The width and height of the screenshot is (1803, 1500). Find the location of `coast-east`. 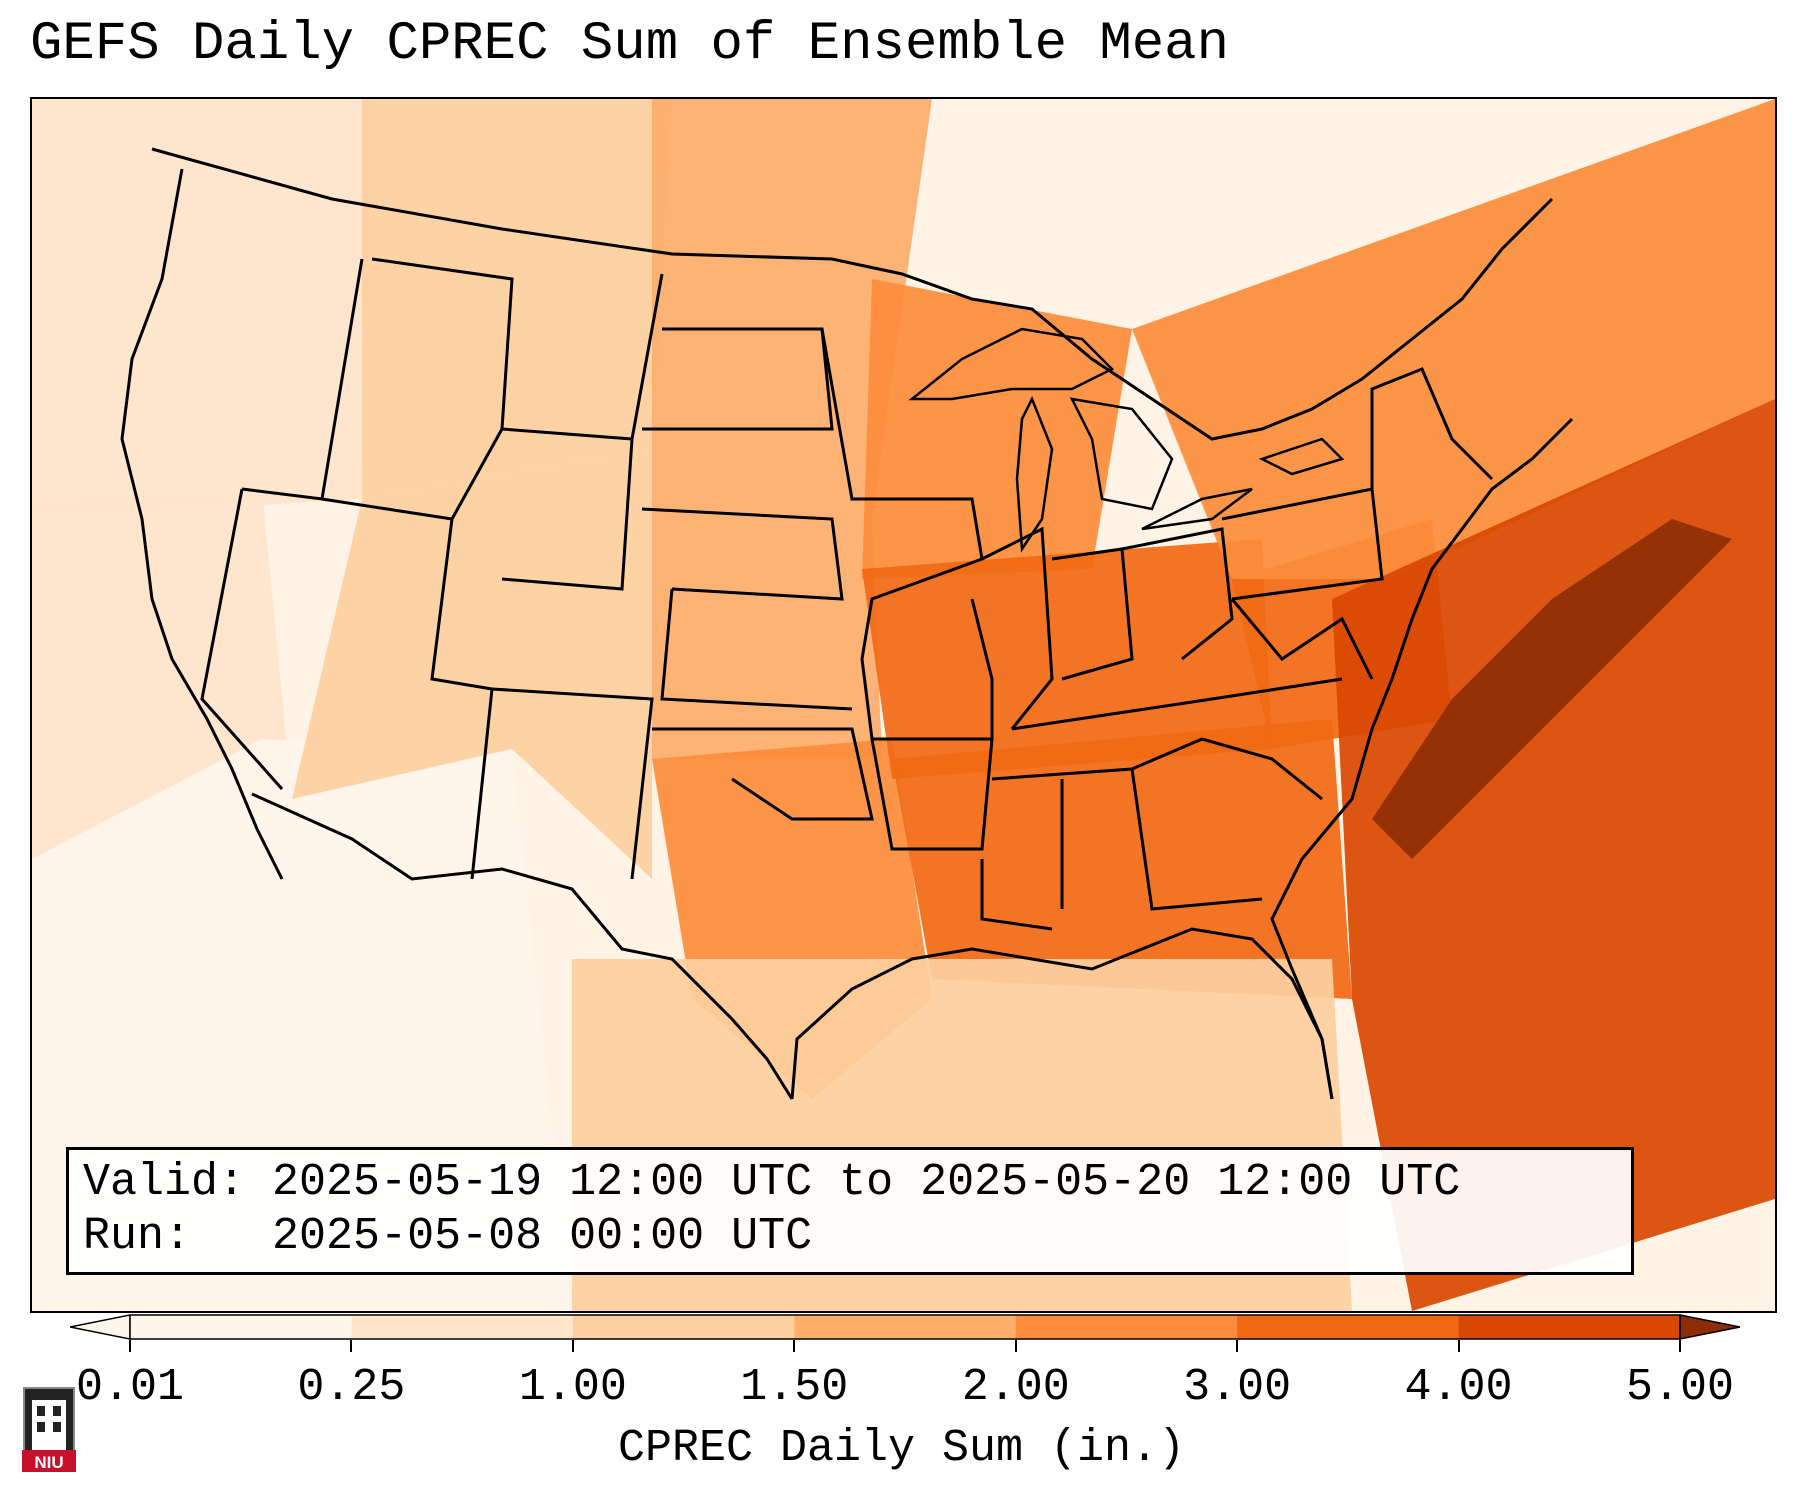

coast-east is located at coordinates (1422, 758).